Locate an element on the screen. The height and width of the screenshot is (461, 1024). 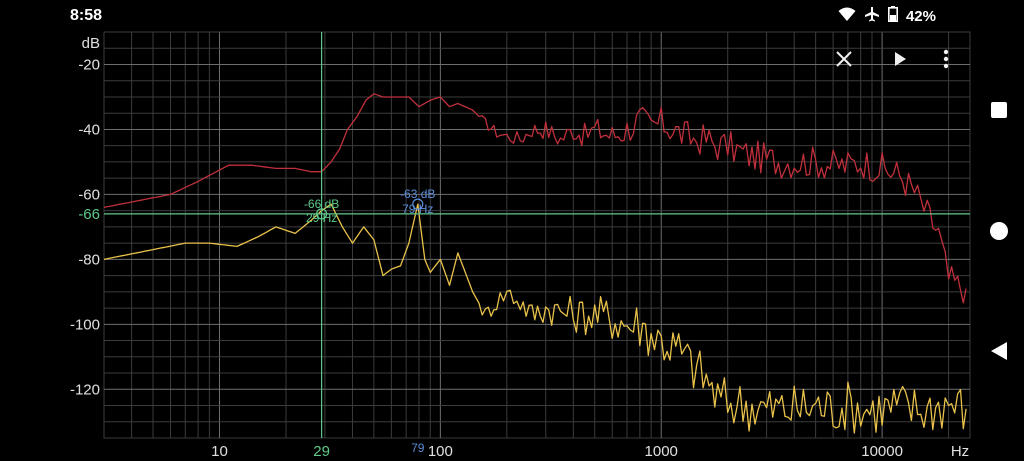
x-tick-label: 100 is located at coordinates (440, 451).